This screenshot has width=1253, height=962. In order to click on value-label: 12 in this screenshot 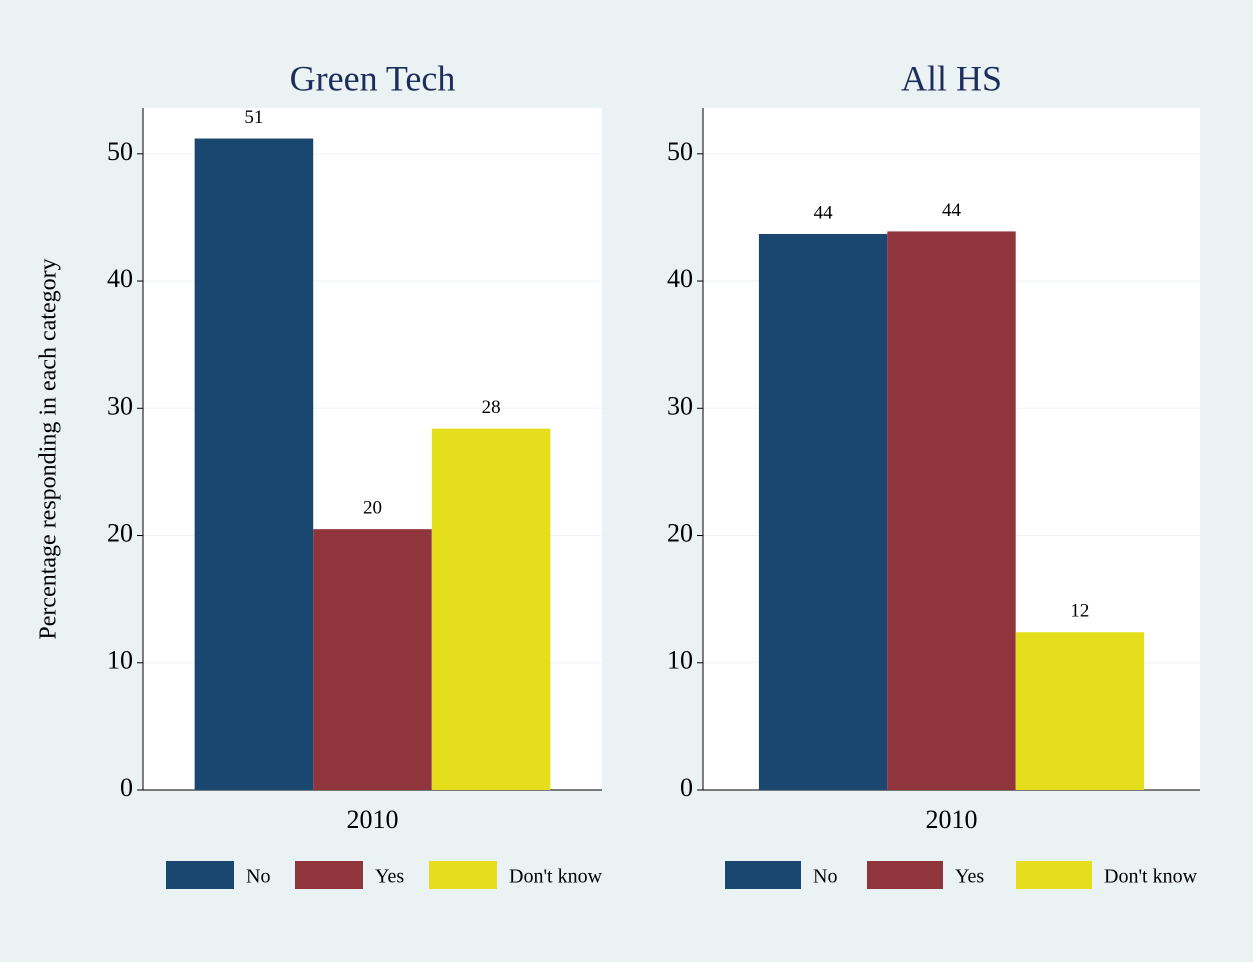, I will do `click(1079, 611)`.